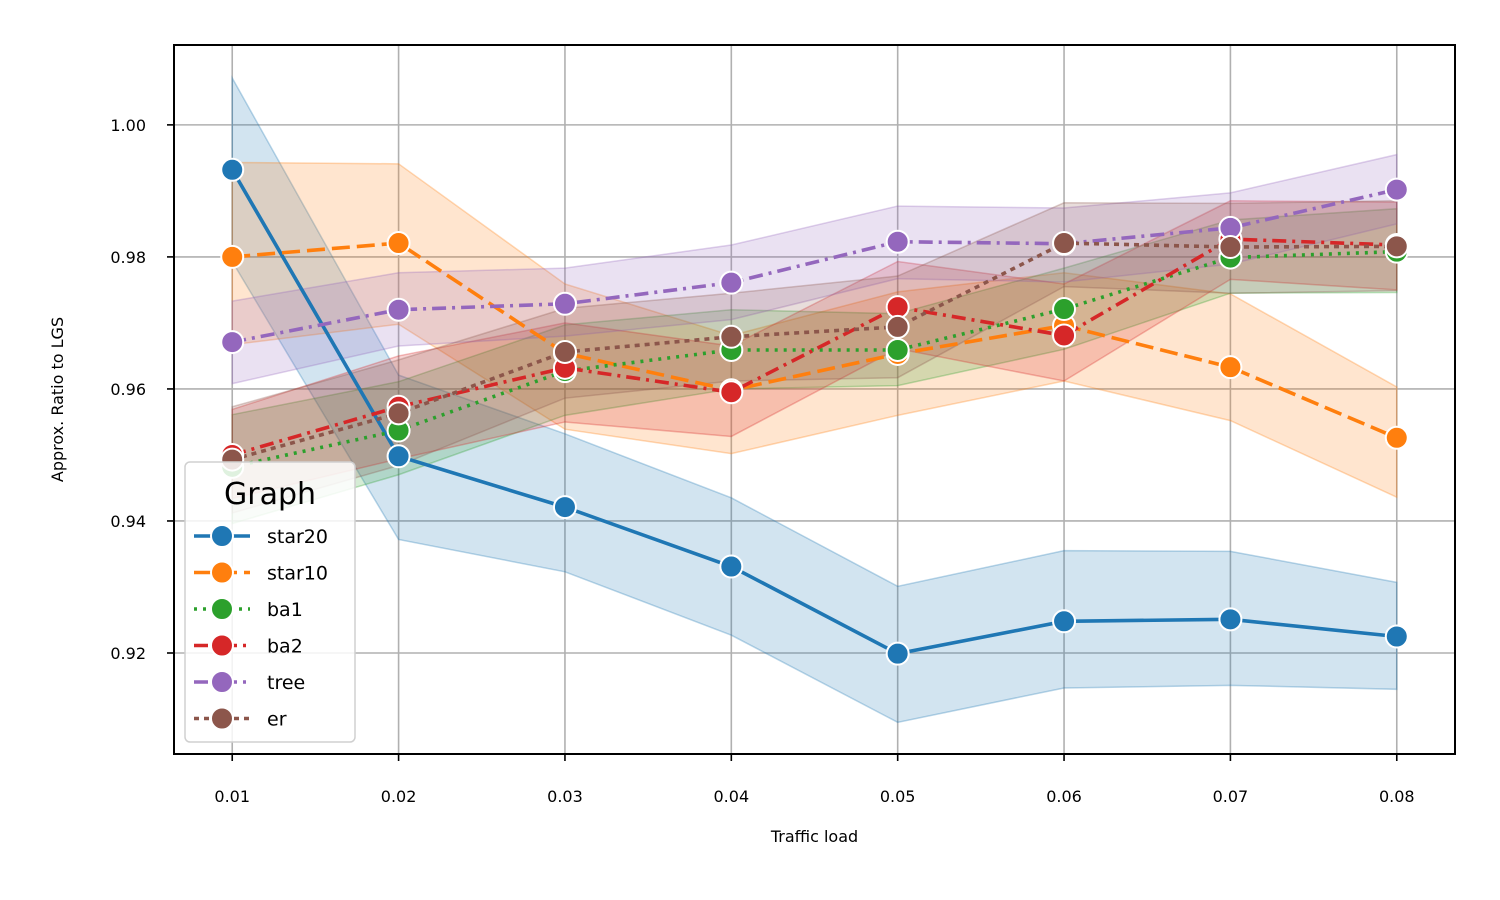 The width and height of the screenshot is (1500, 900). What do you see at coordinates (57, 399) in the screenshot?
I see `y-axis-label: Approx. Ratio to LGS` at bounding box center [57, 399].